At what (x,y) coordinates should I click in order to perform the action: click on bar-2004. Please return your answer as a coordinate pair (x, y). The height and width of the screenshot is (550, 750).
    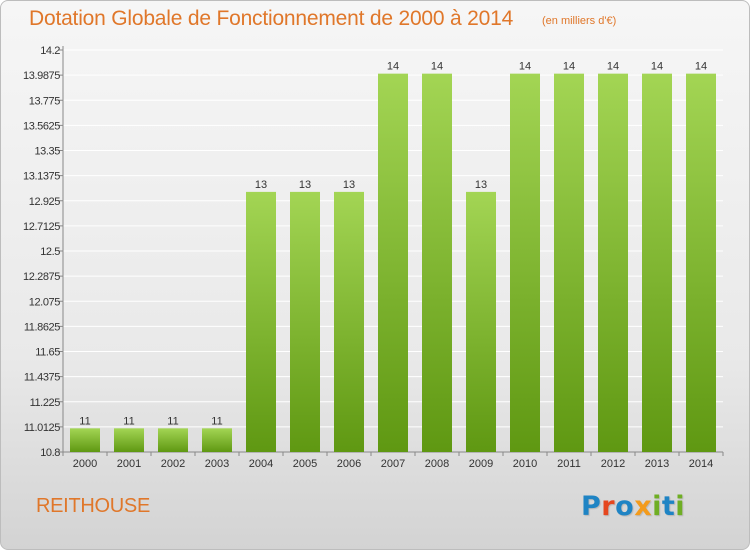
    Looking at the image, I should click on (261, 321).